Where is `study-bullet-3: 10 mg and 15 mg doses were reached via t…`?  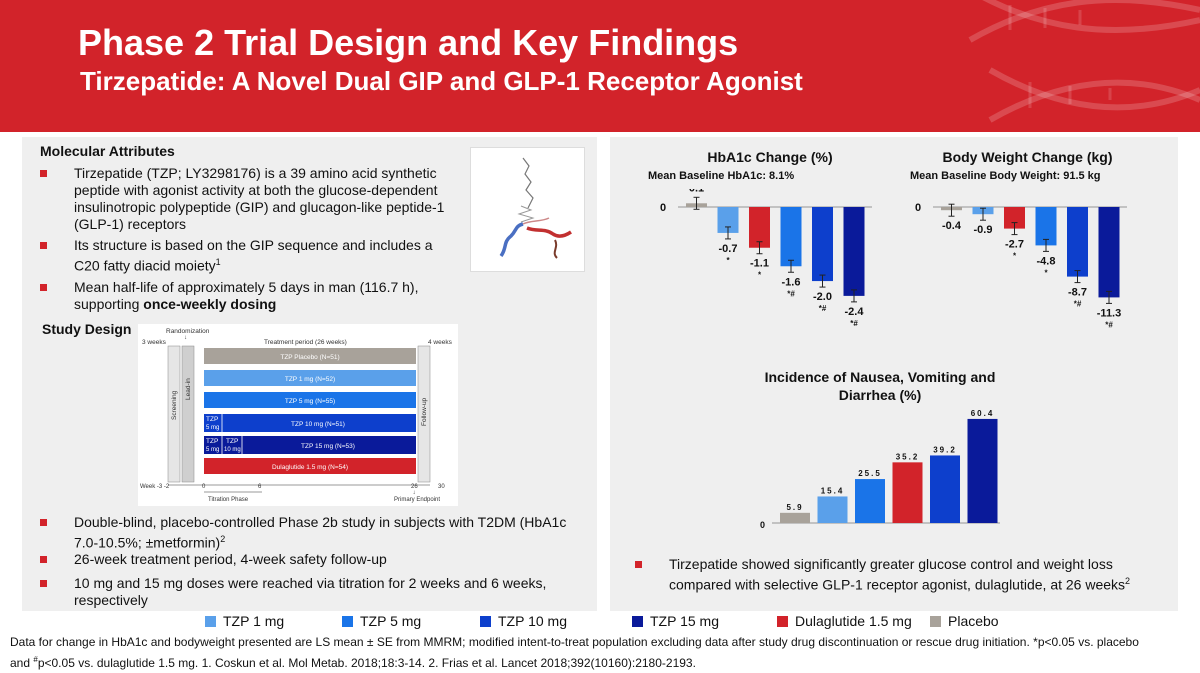
study-bullet-3: 10 mg and 15 mg doses were reached via t… is located at coordinates (310, 592).